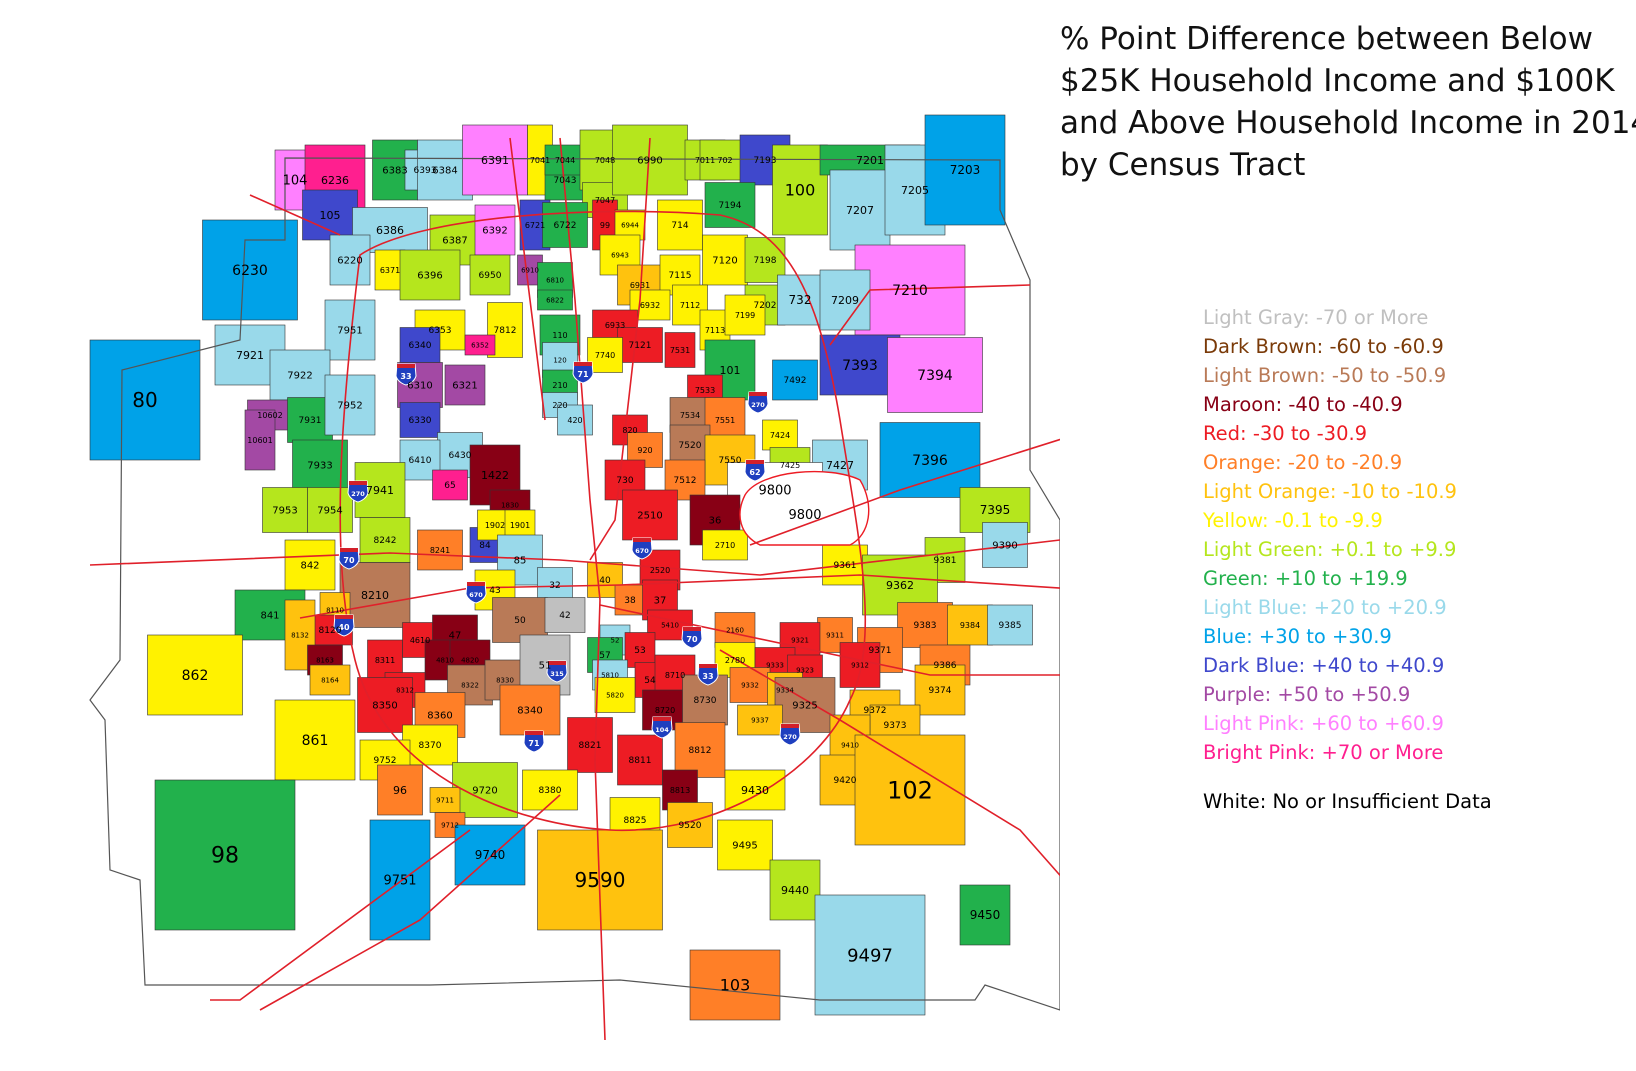 This screenshot has width=1636, height=1071. What do you see at coordinates (845, 300) in the screenshot?
I see `tract-label-7209: 7209` at bounding box center [845, 300].